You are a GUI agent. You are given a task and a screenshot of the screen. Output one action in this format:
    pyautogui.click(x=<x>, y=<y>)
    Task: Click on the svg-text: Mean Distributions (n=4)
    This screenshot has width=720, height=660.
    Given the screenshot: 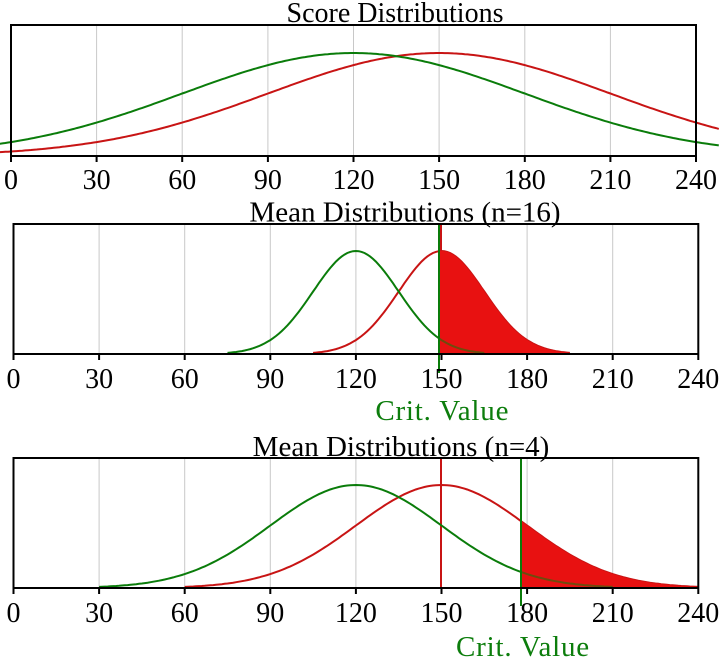 What is the action you would take?
    pyautogui.click(x=401, y=447)
    